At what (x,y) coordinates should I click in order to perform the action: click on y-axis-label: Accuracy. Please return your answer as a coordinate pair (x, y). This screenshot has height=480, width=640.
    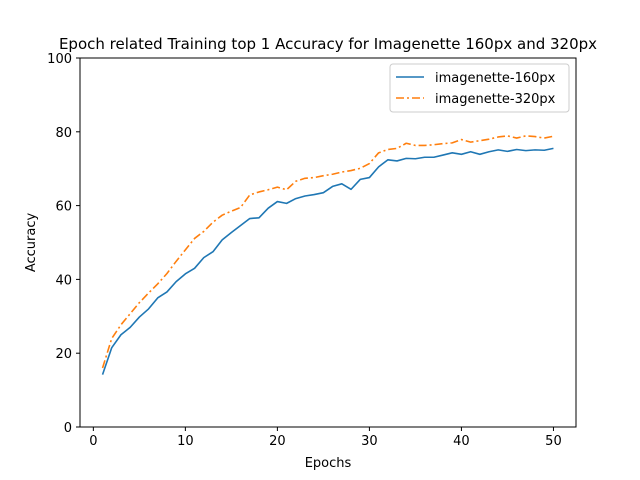
    Looking at the image, I should click on (31, 243).